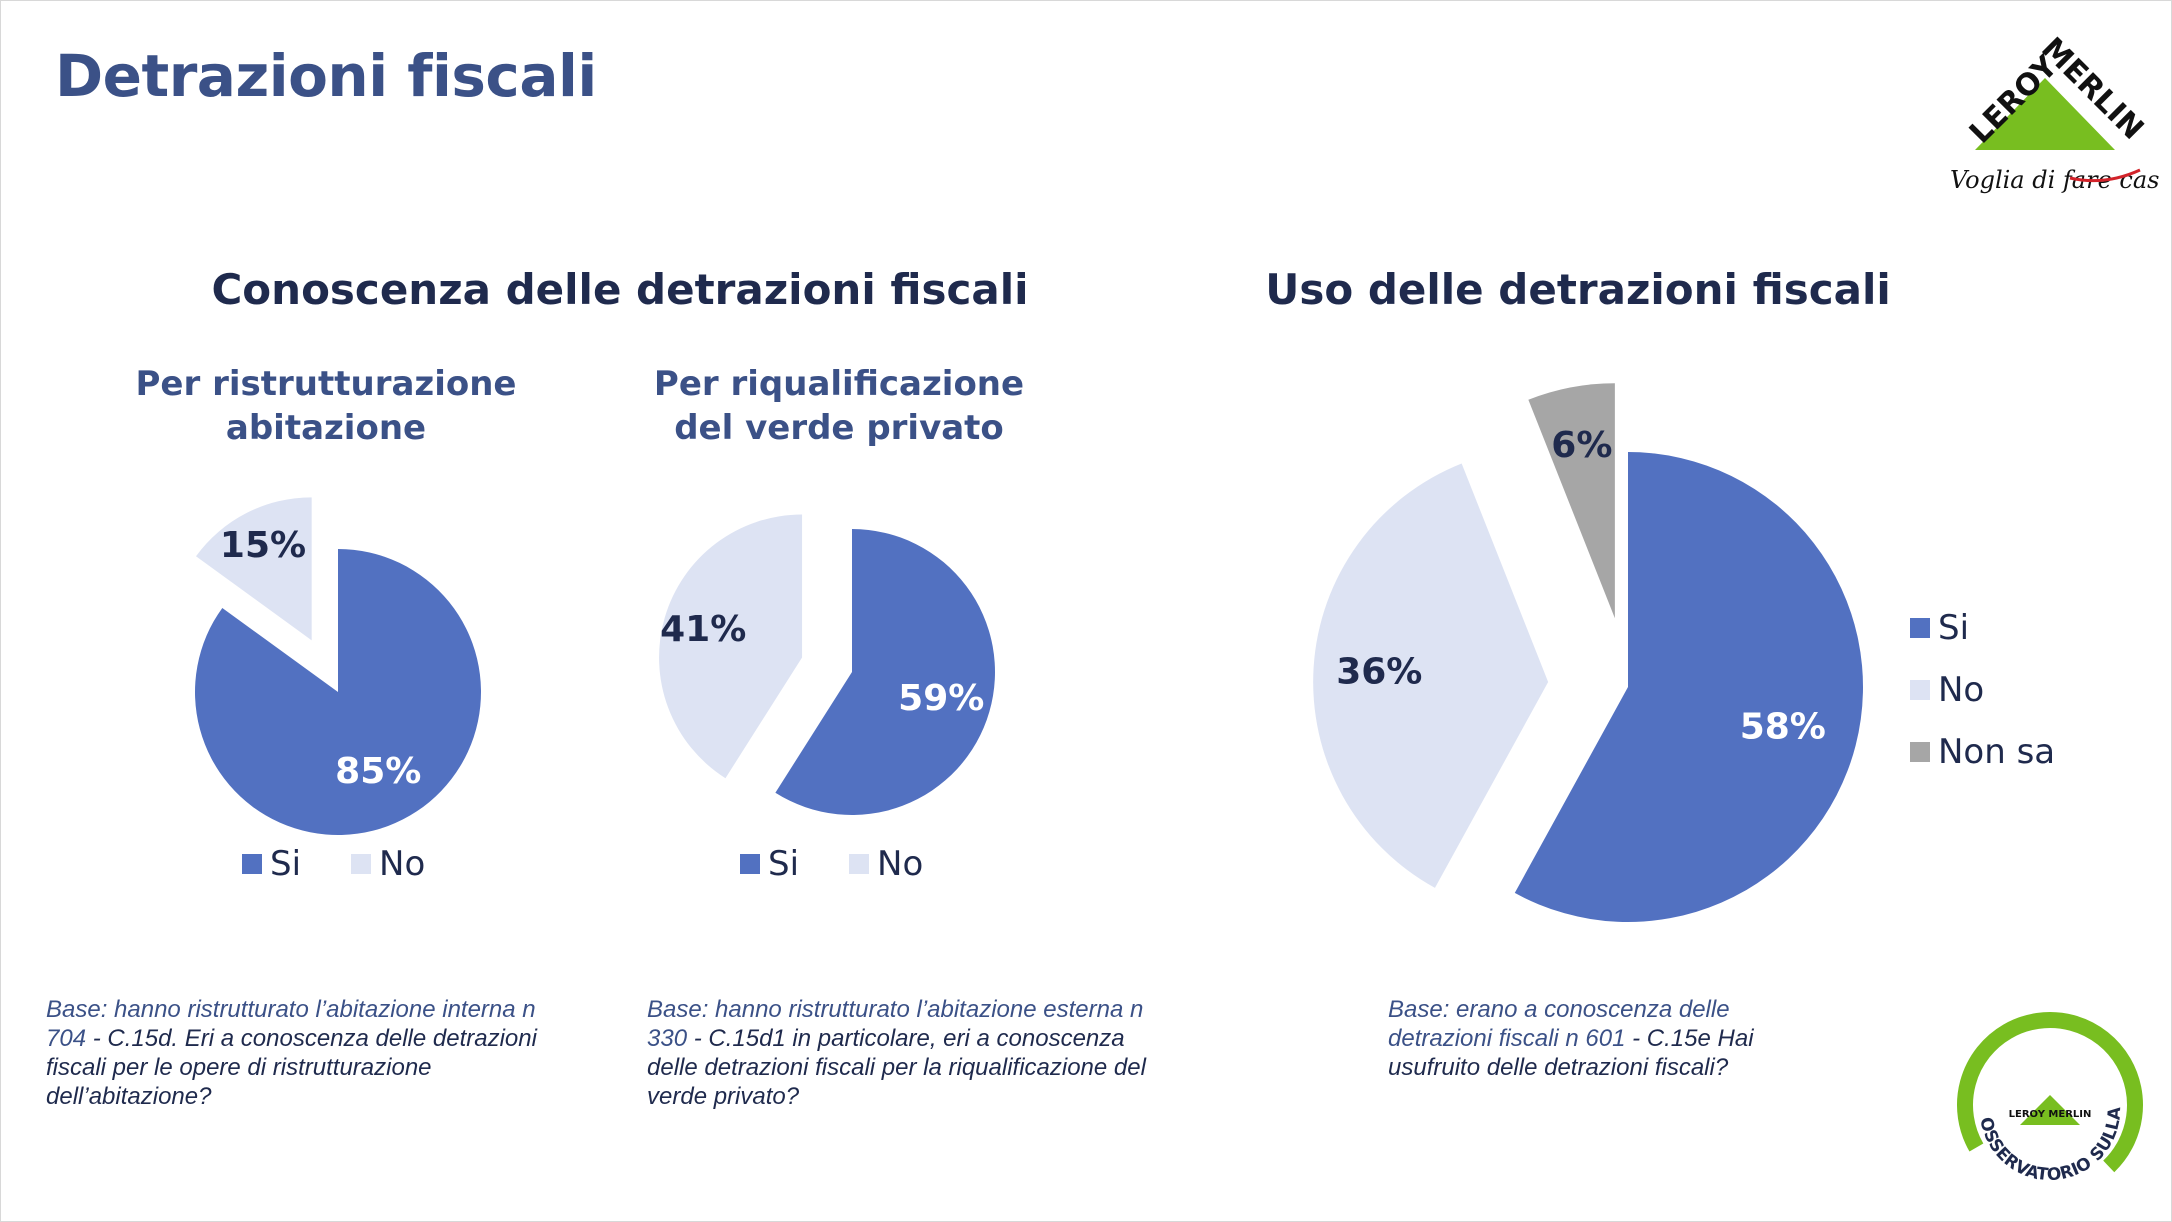  I want to click on pie3-label-no: 36%, so click(1379, 671).